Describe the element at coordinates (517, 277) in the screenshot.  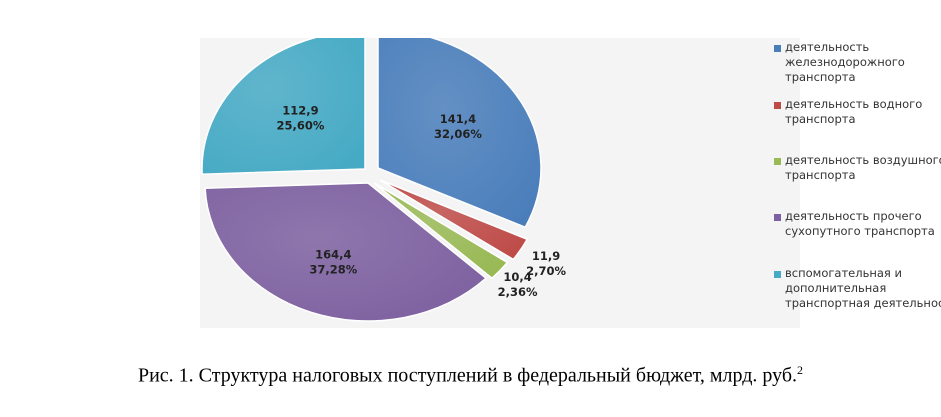
I see `slice-value-label: 10,4` at that location.